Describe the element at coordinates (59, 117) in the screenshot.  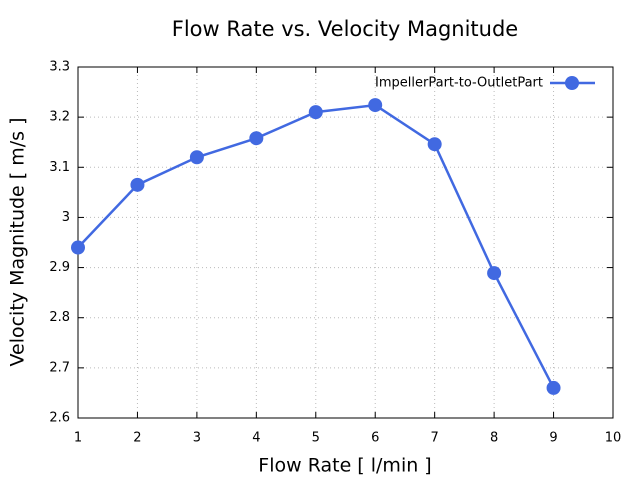
I see `y-tick-label: 3.2` at that location.